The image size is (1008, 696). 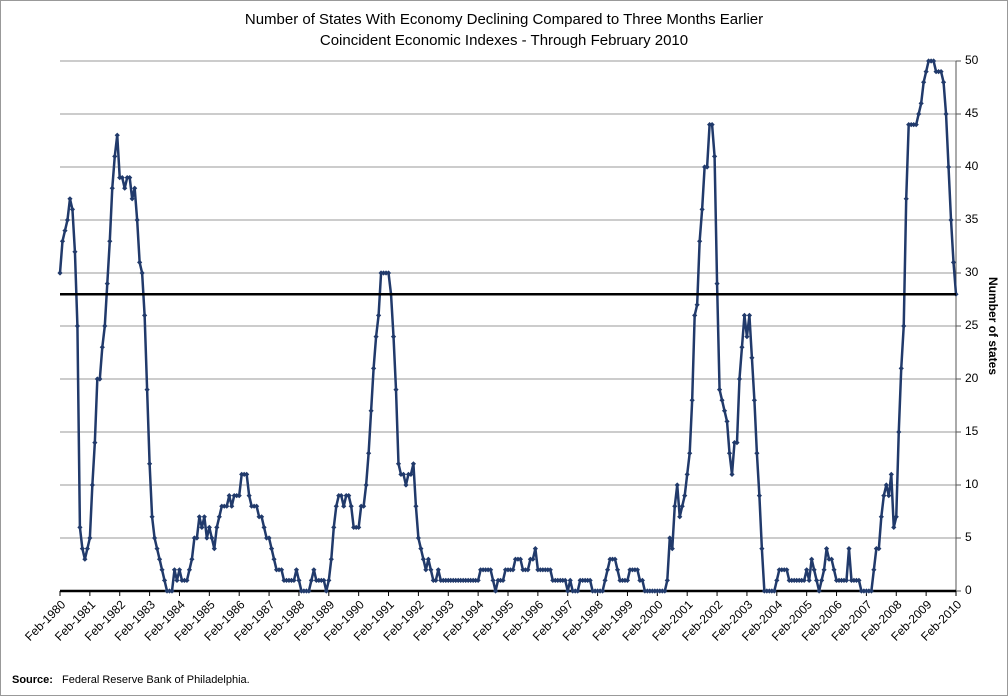 I want to click on y-tick-label: 25, so click(x=972, y=325).